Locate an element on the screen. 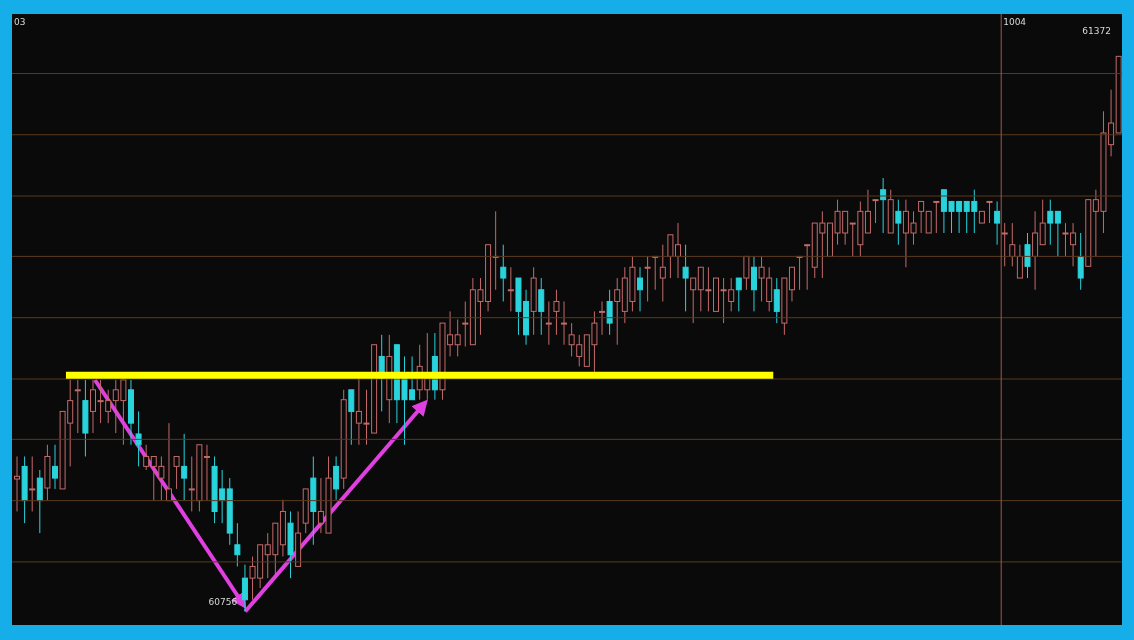 Image resolution: width=1134 pixels, height=640 pixels. annotation: 60756 is located at coordinates (223, 602).